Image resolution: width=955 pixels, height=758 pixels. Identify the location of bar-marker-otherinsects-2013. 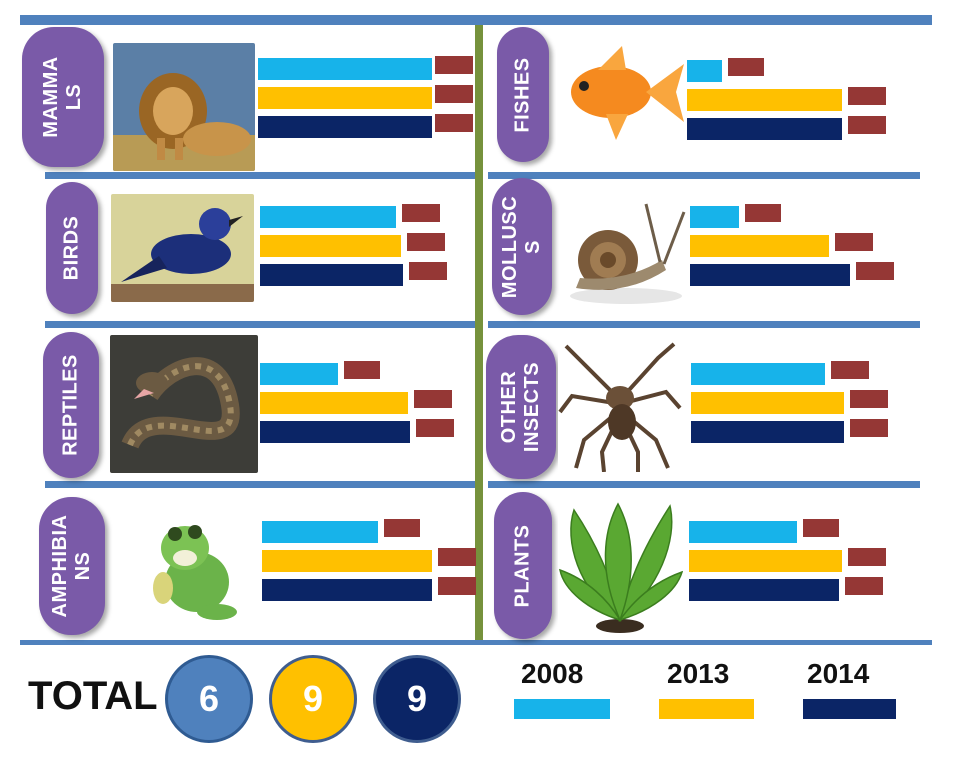
(868, 399).